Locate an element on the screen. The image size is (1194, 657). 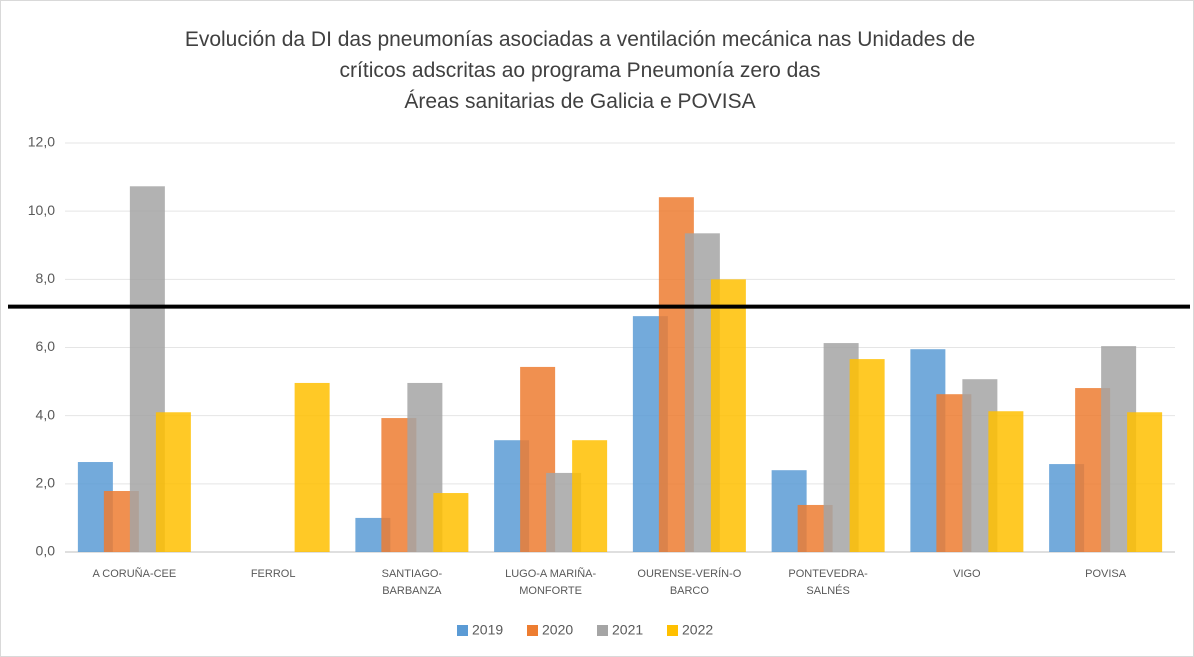
x-tick-label: OURENSE-VERÍN-O BARCO is located at coordinates (689, 582).